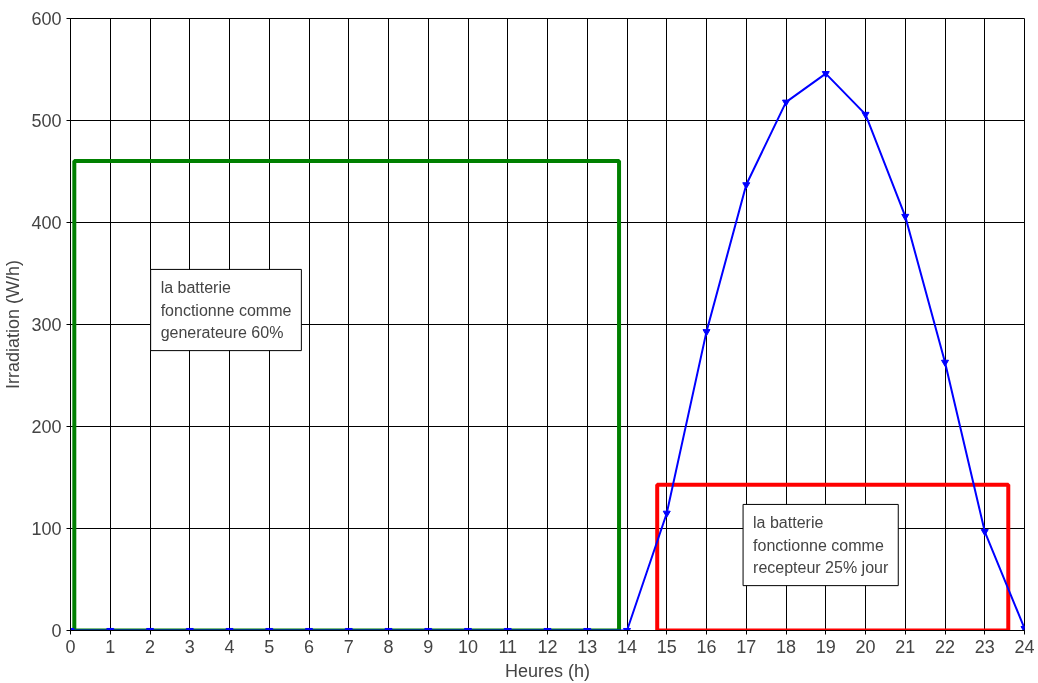 The width and height of the screenshot is (1038, 683). Describe the element at coordinates (46, 121) in the screenshot. I see `y-tick-label: 500` at that location.